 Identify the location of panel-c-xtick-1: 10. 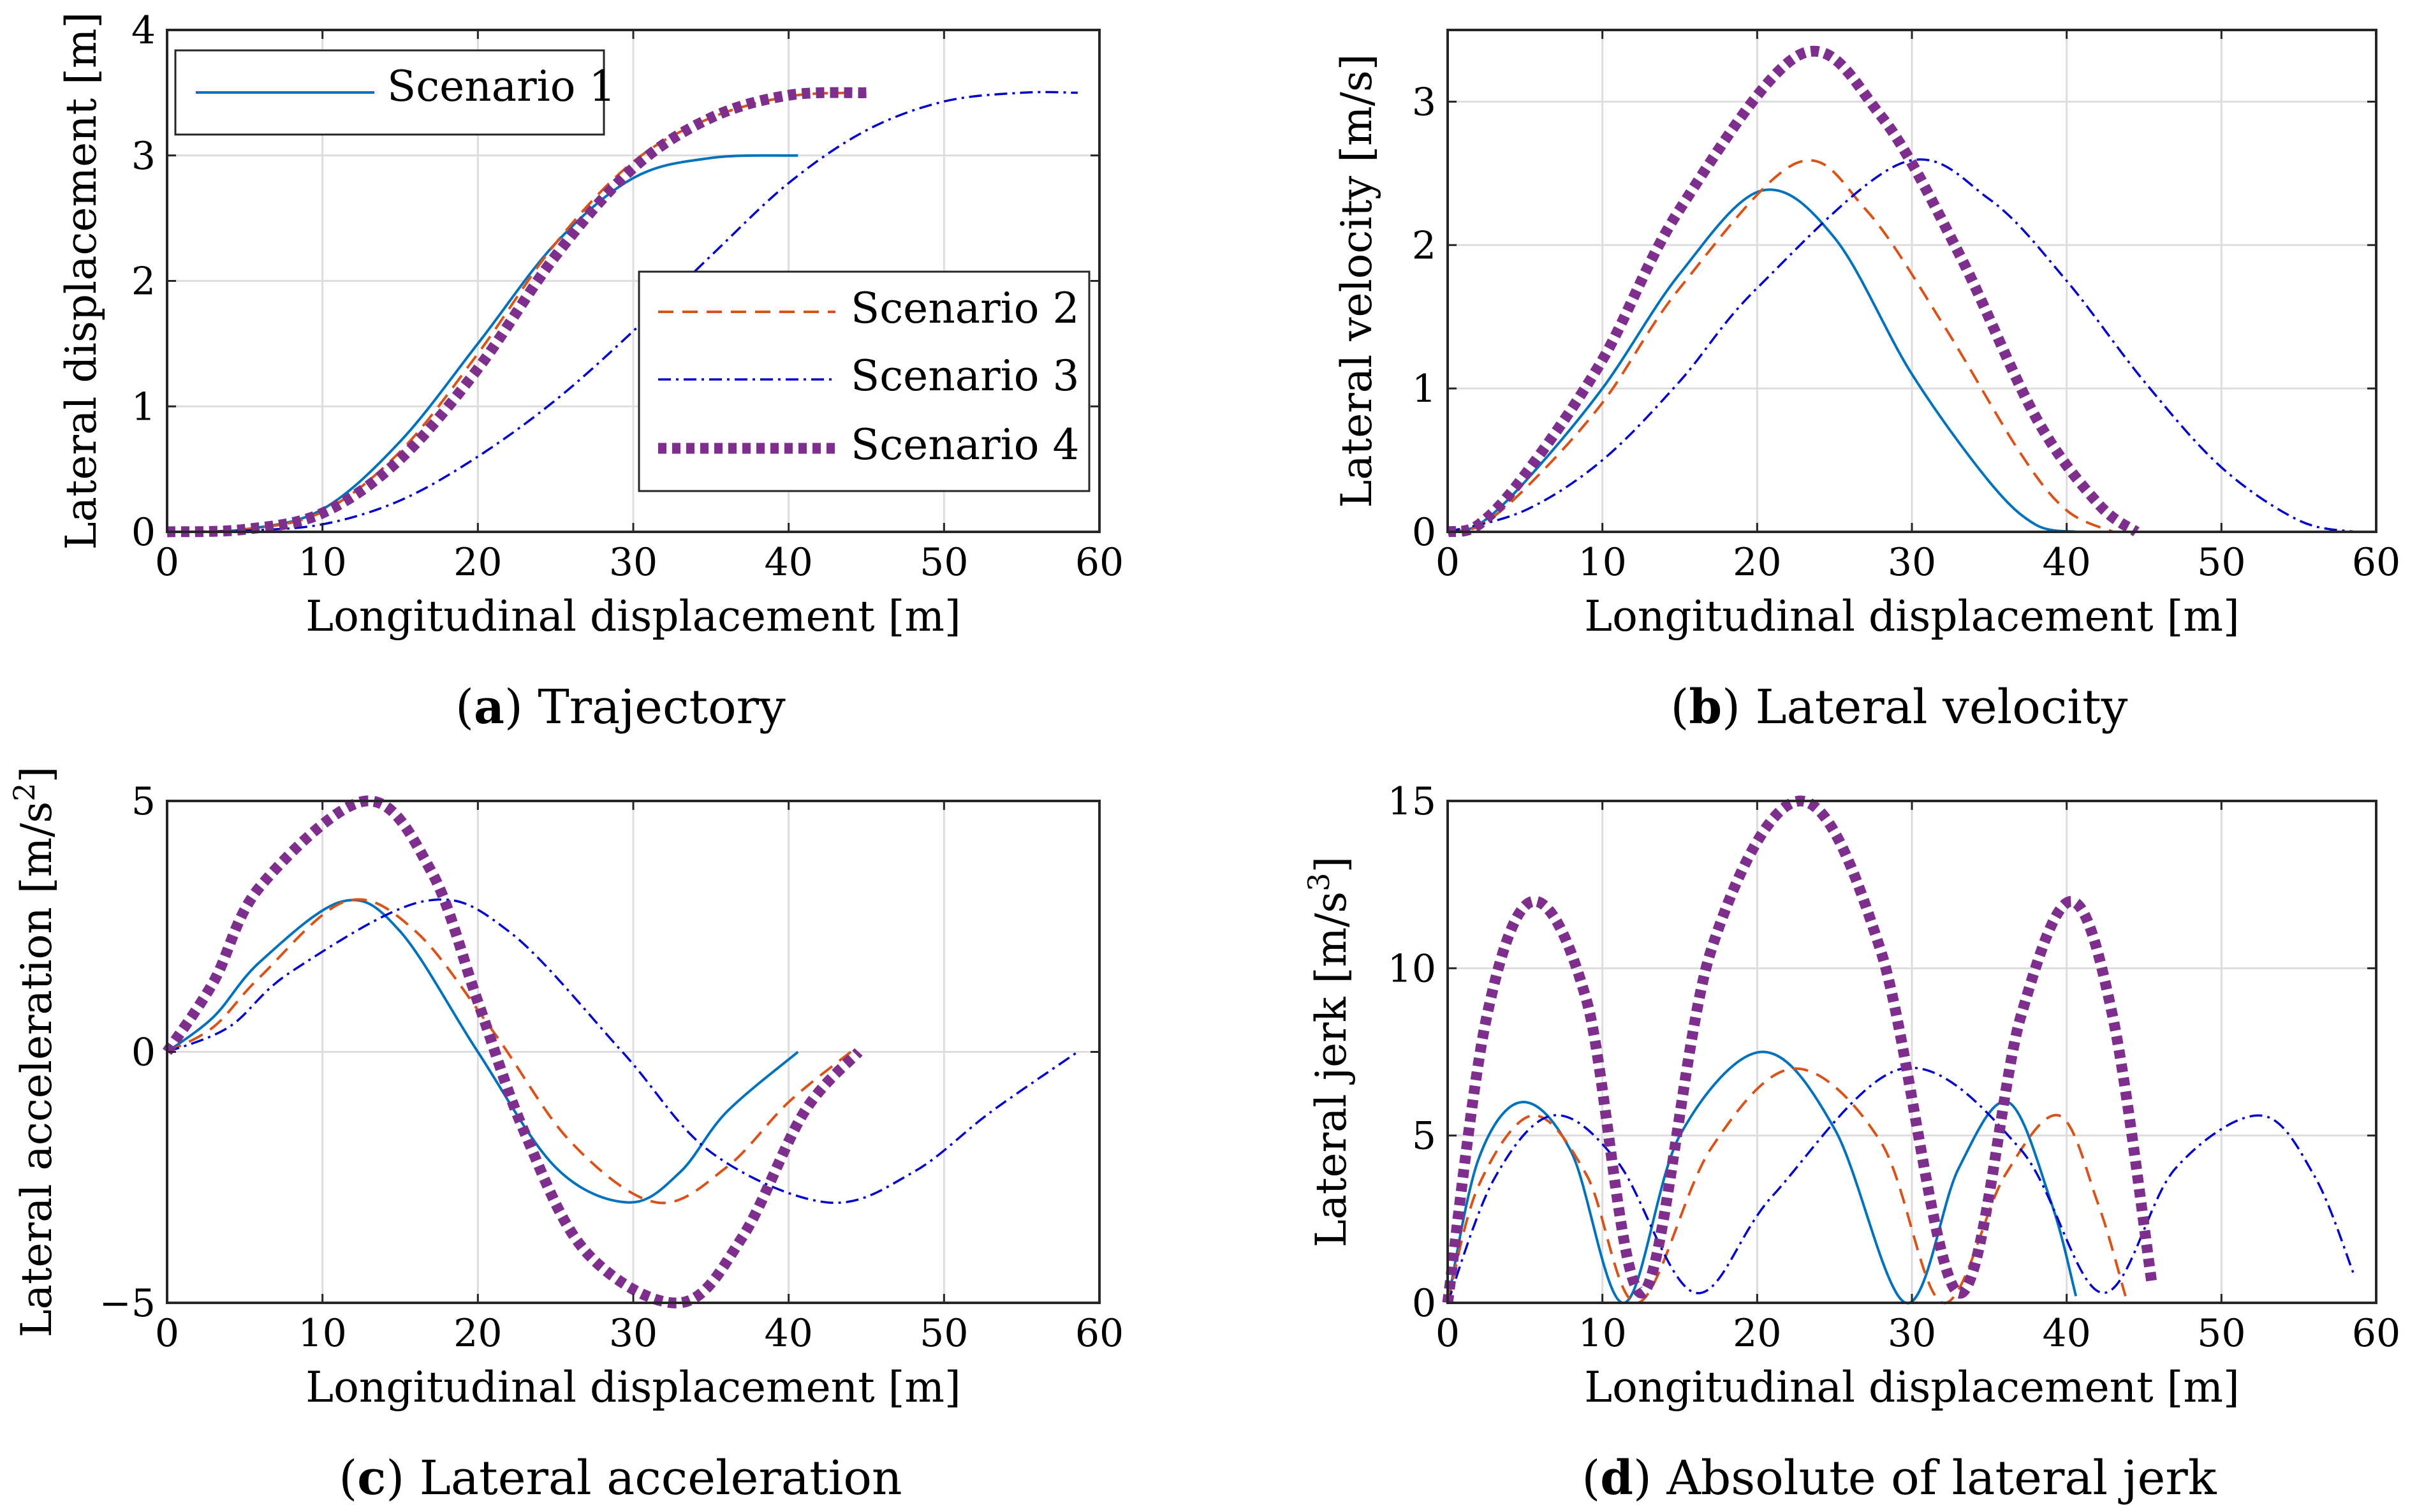
(322, 1334).